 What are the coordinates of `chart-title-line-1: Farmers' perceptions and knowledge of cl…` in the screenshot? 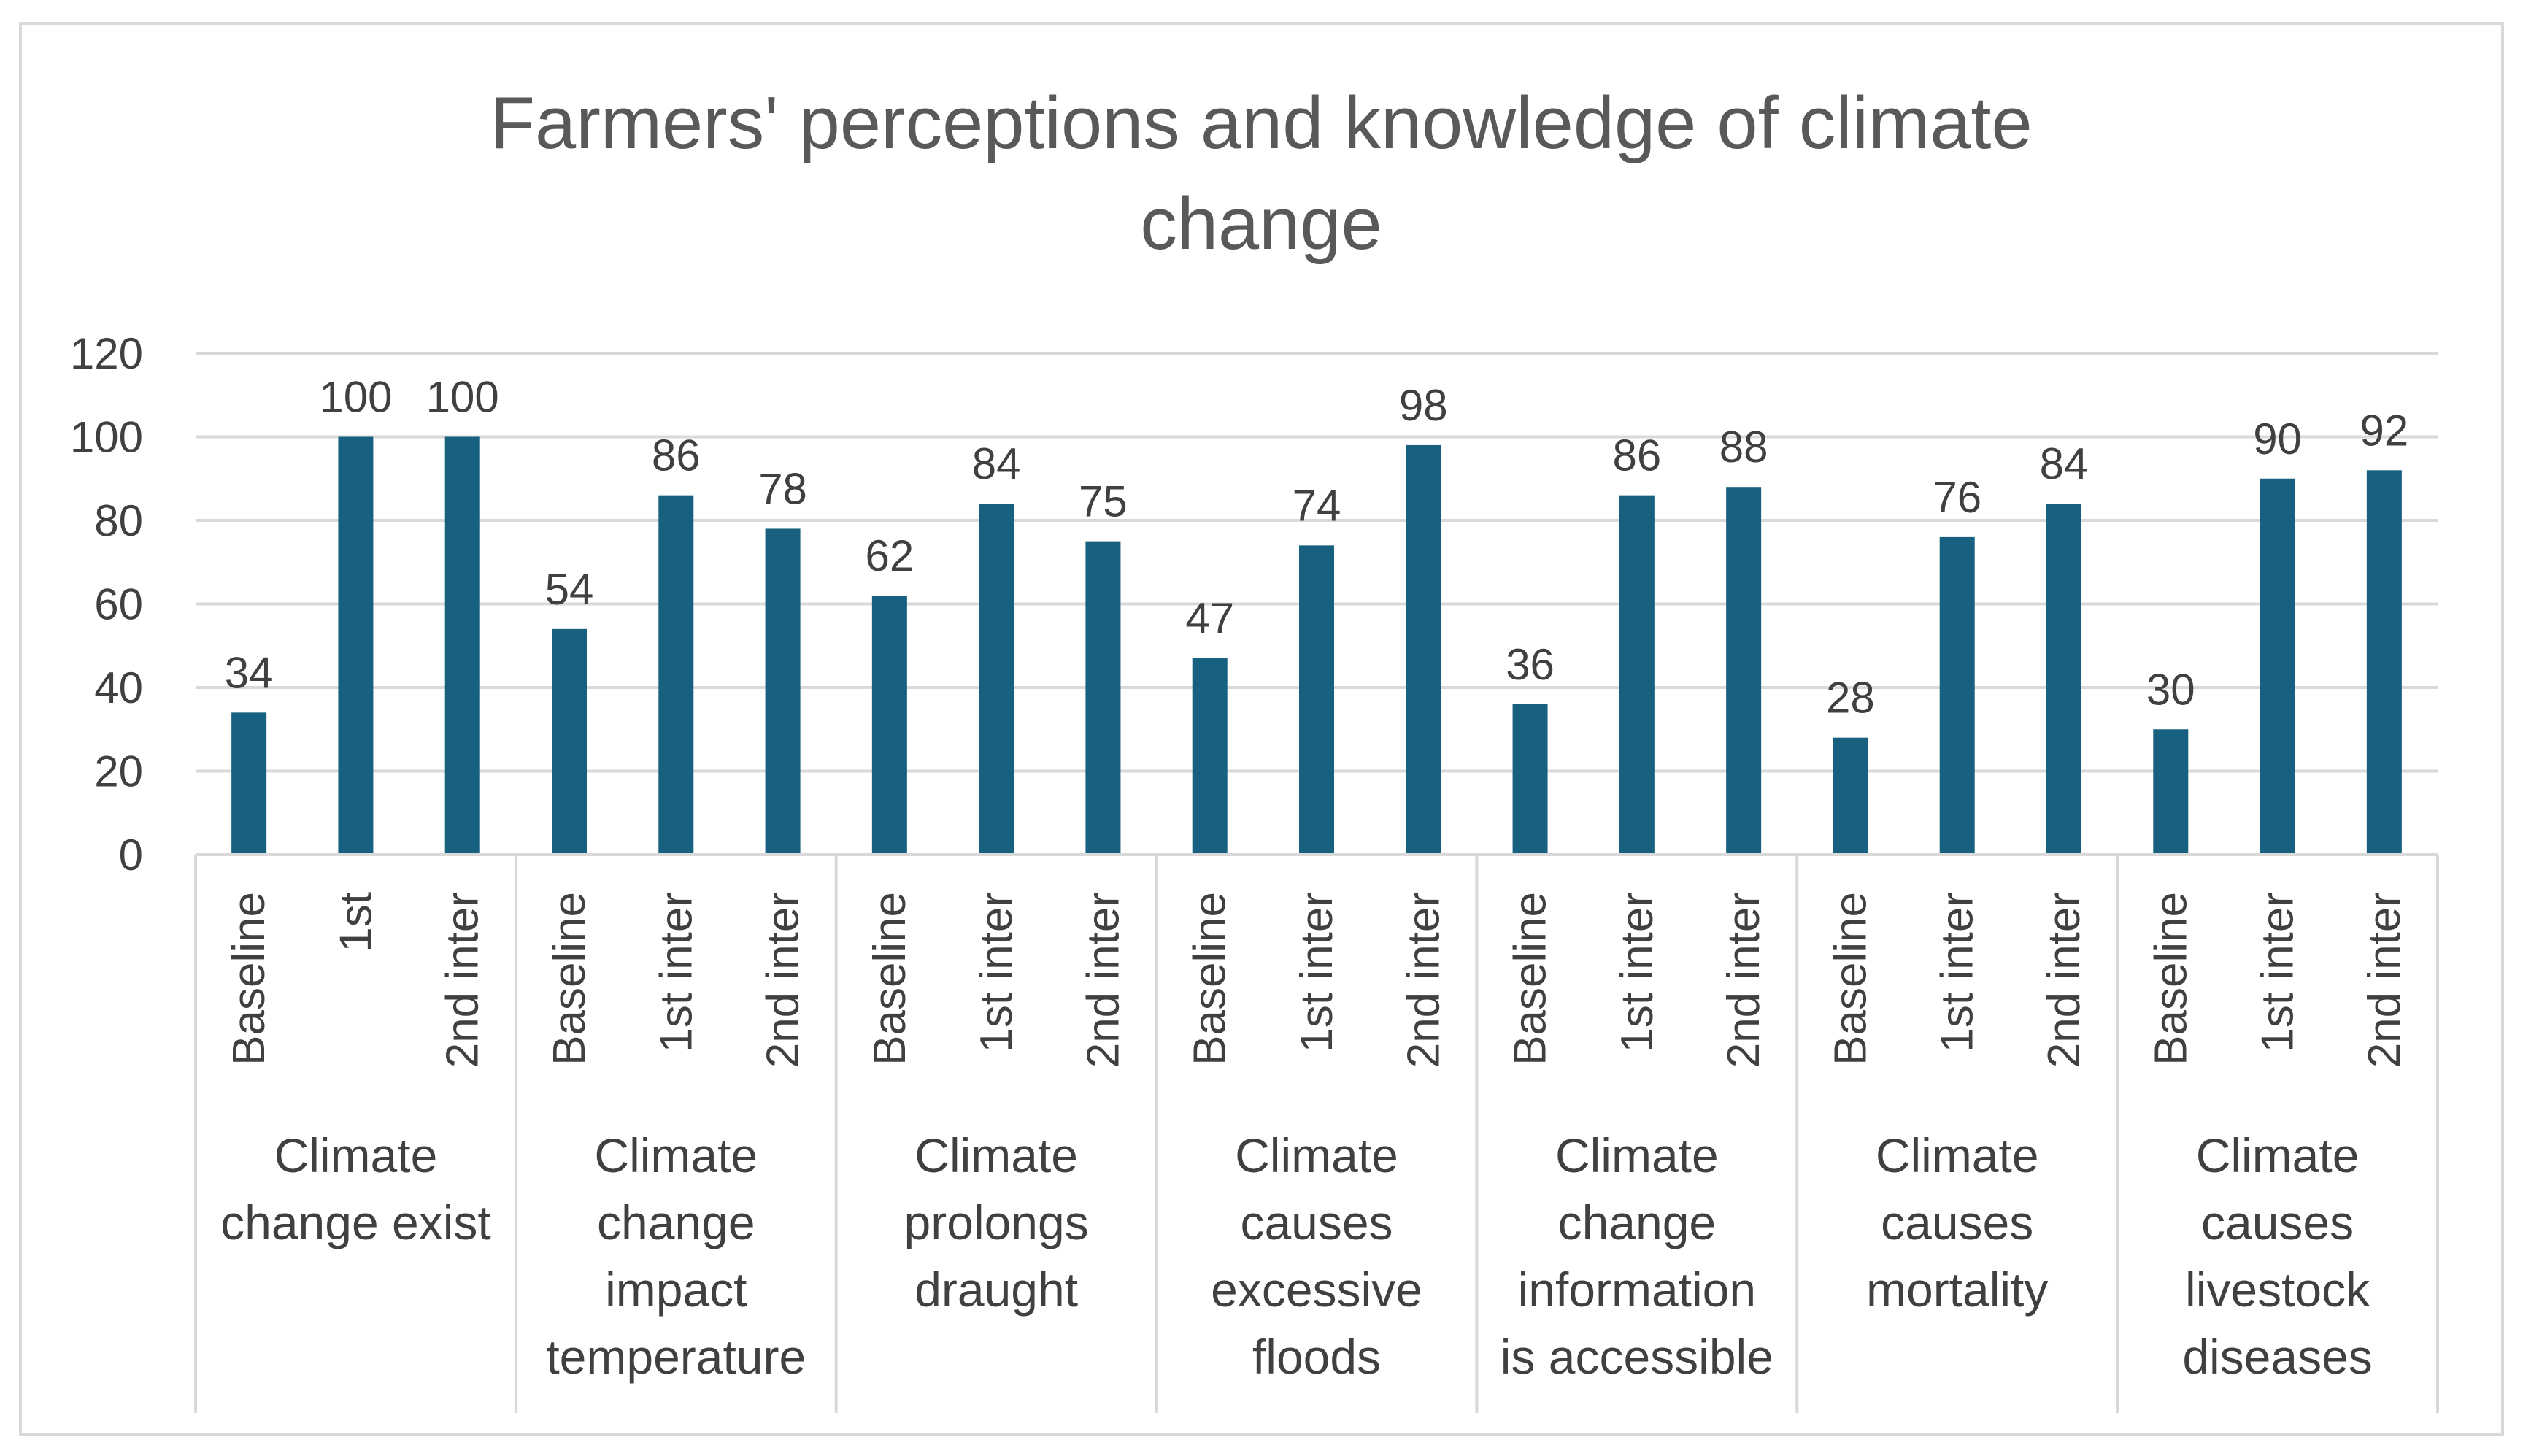 It's located at (1261, 123).